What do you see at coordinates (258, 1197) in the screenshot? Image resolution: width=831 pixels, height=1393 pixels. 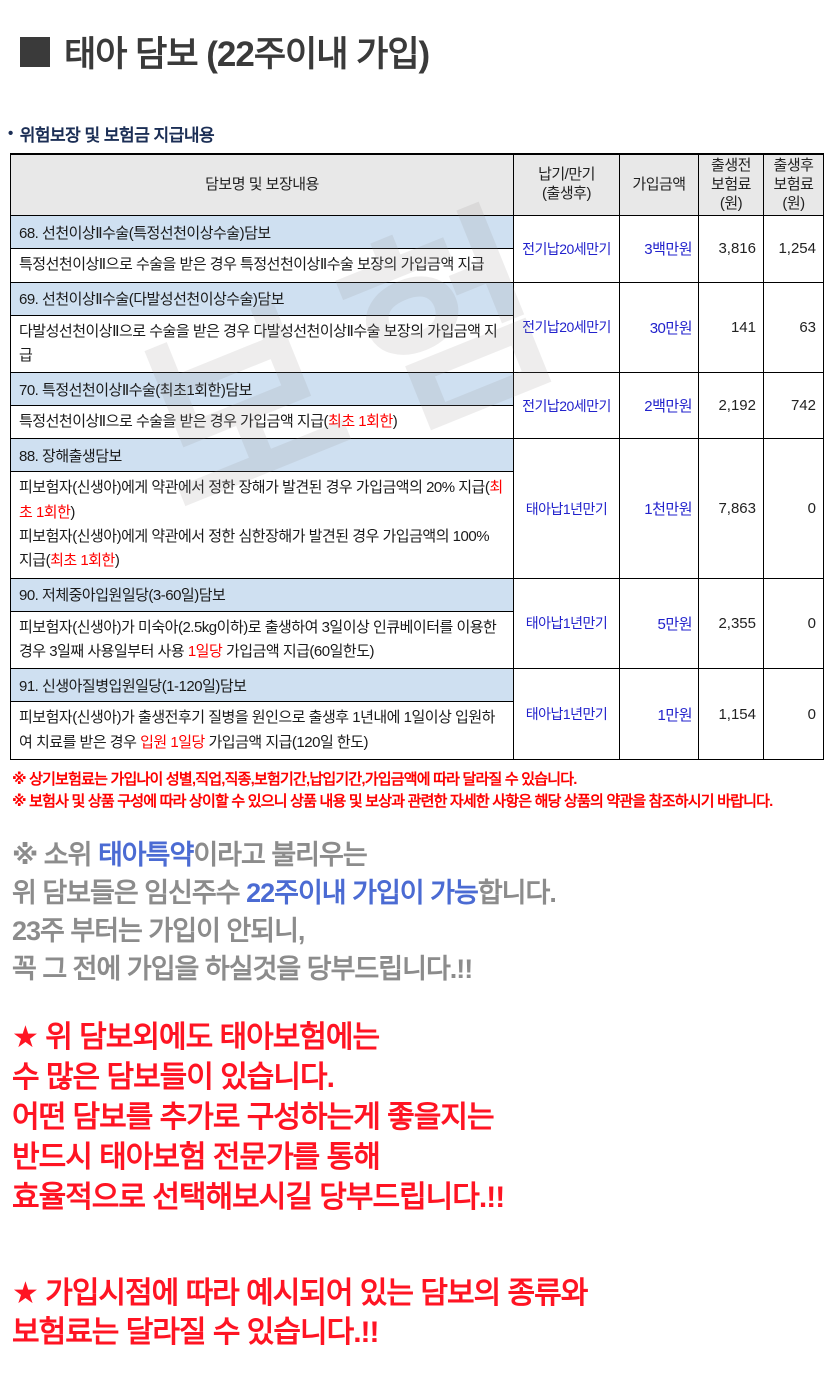 I see `warning-line: 효율적으로 선택해보시길 당부드립니다.!!` at bounding box center [258, 1197].